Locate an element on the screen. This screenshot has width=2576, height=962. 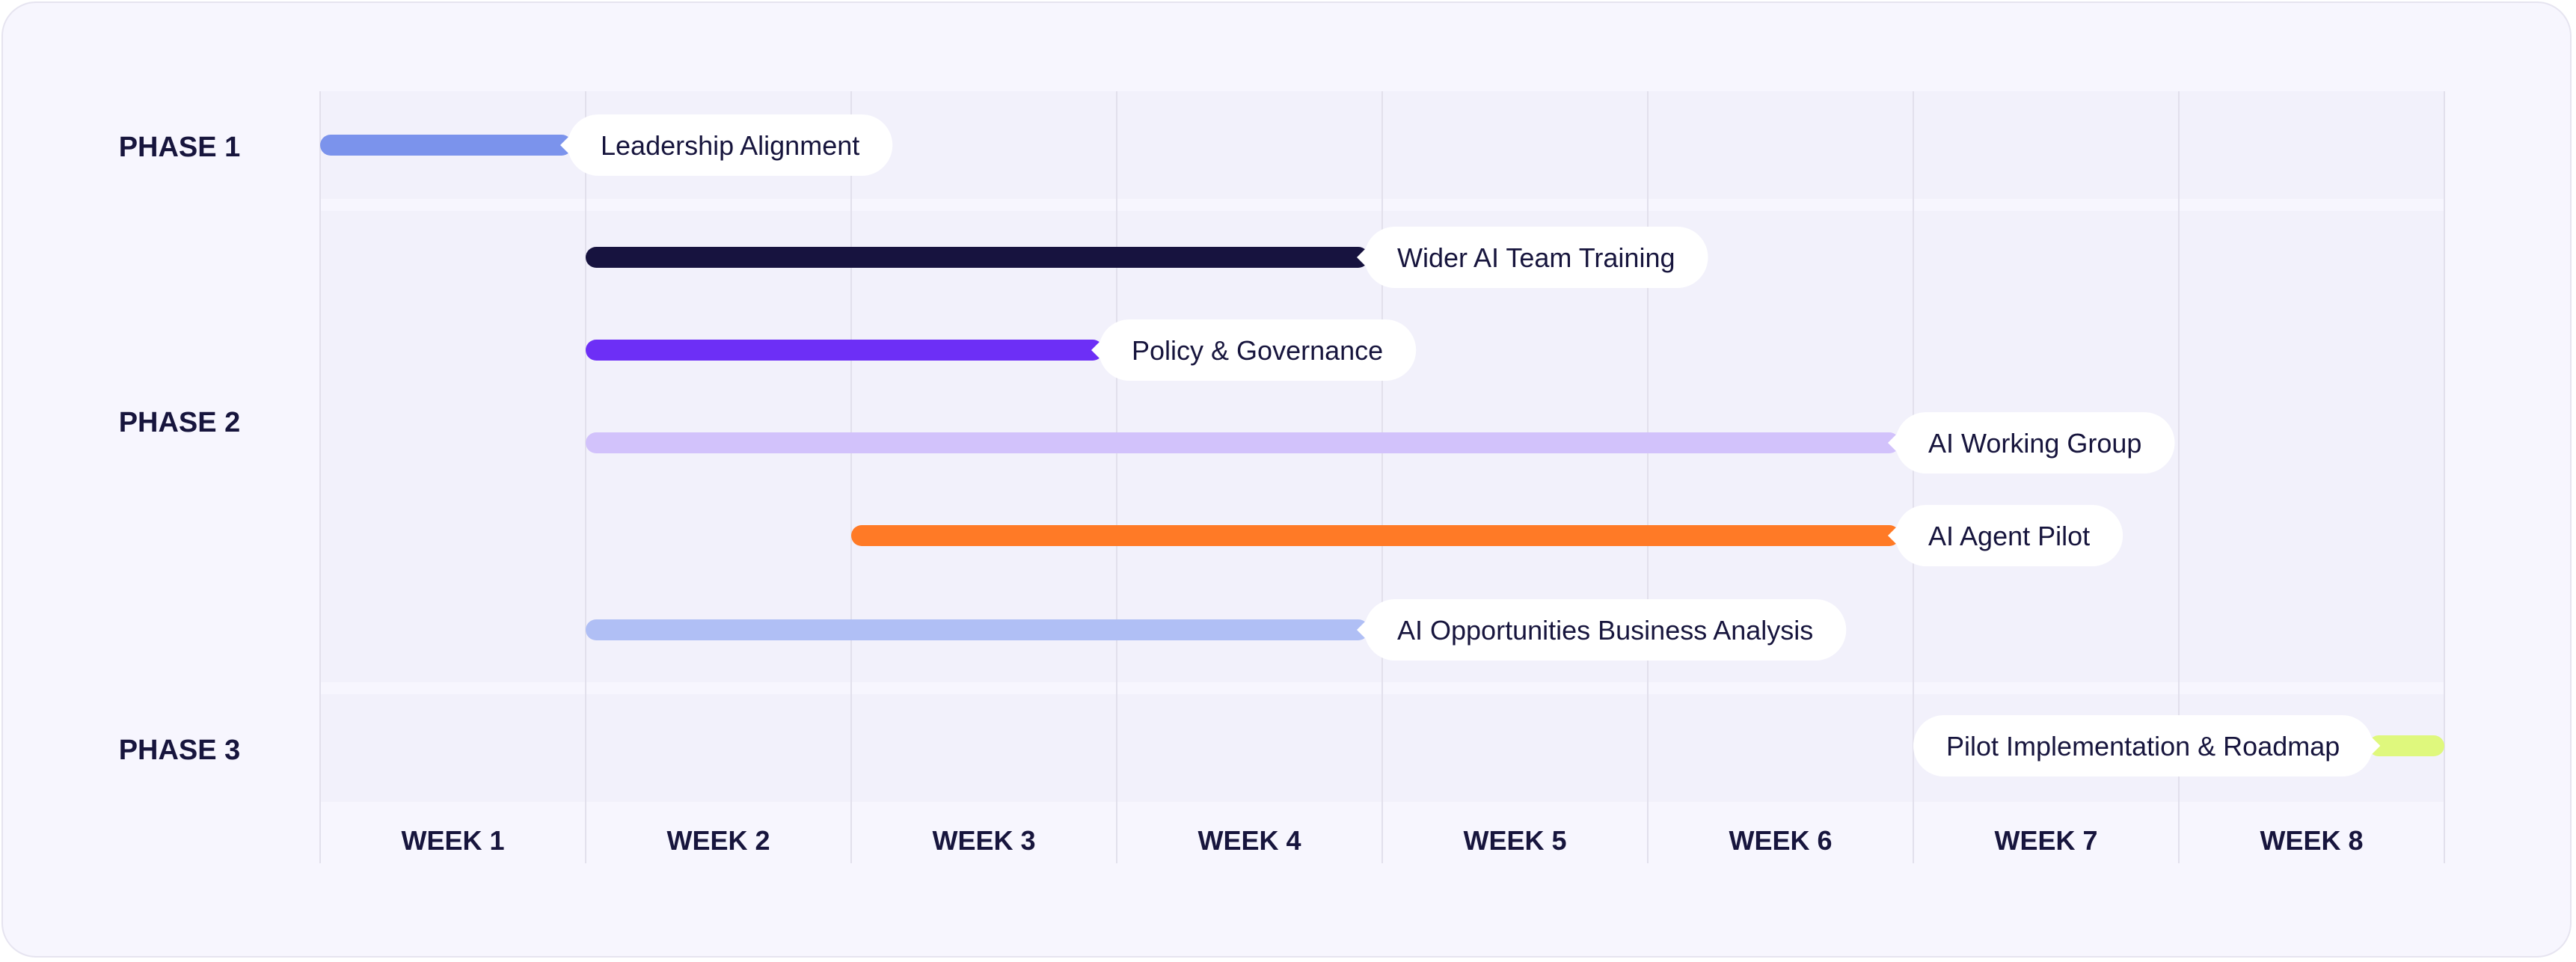
task-label: Wider AI Team Training is located at coordinates (1536, 257).